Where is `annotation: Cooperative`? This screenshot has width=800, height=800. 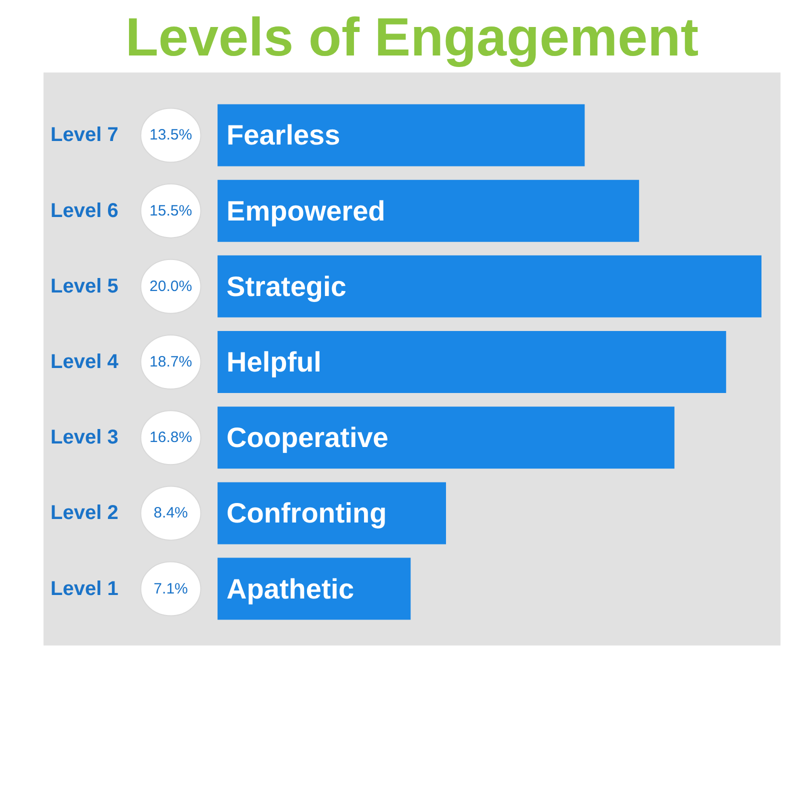 annotation: Cooperative is located at coordinates (307, 438).